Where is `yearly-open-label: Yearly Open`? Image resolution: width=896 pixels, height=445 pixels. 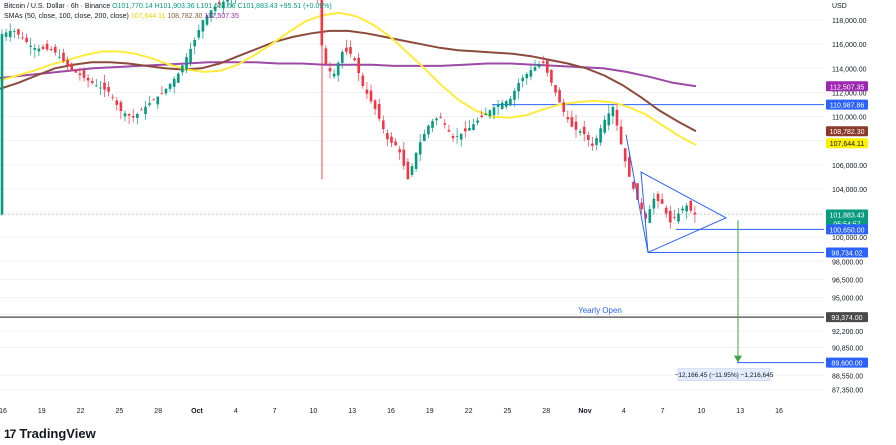 yearly-open-label: Yearly Open is located at coordinates (600, 310).